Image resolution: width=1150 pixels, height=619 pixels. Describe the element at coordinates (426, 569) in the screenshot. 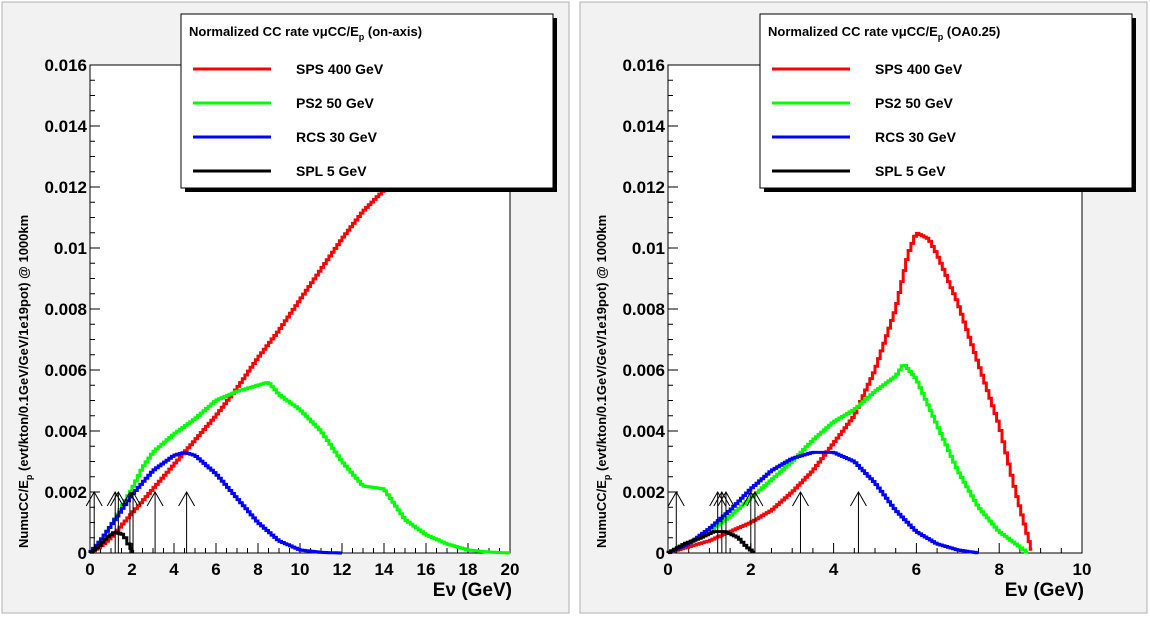

I see `x-tick-label: 16` at that location.